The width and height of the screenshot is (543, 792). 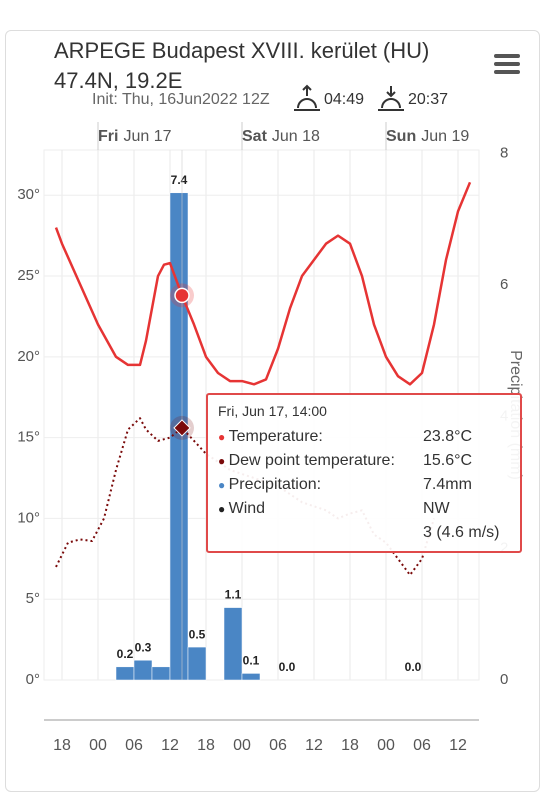 What do you see at coordinates (28, 356) in the screenshot?
I see `y-tick-label: 20°` at bounding box center [28, 356].